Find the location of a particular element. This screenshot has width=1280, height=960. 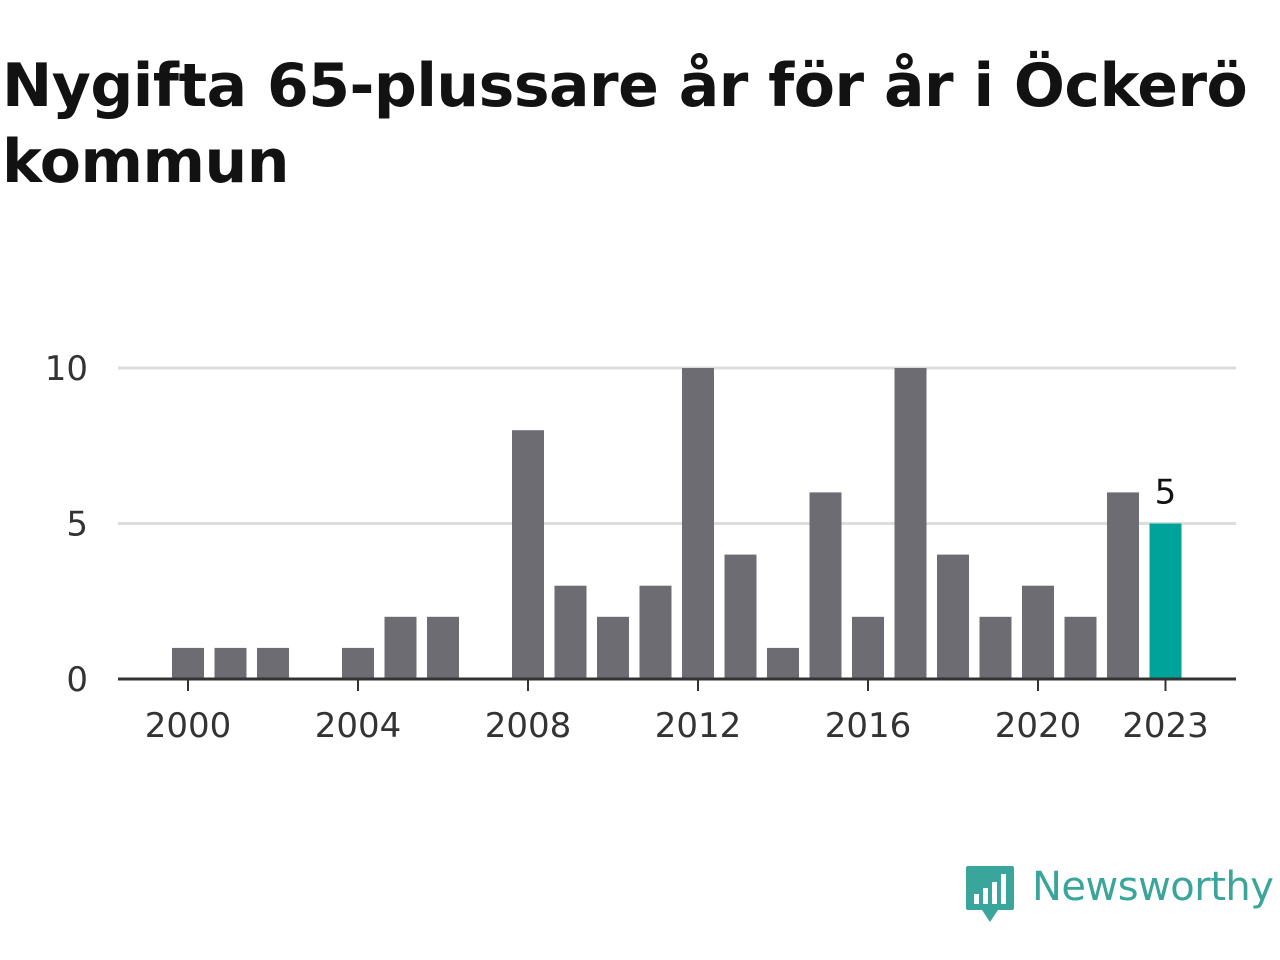

bar-2022 is located at coordinates (1123, 585).